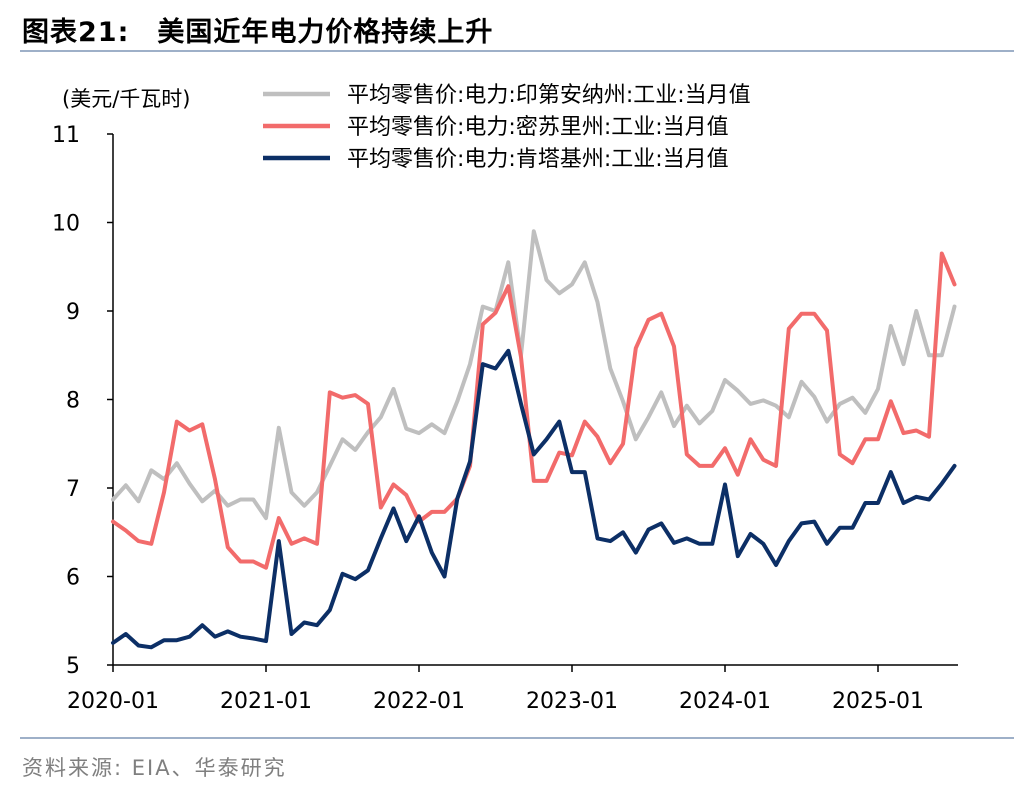  Describe the element at coordinates (725, 701) in the screenshot. I see `x-tick-label: 2024-01` at that location.